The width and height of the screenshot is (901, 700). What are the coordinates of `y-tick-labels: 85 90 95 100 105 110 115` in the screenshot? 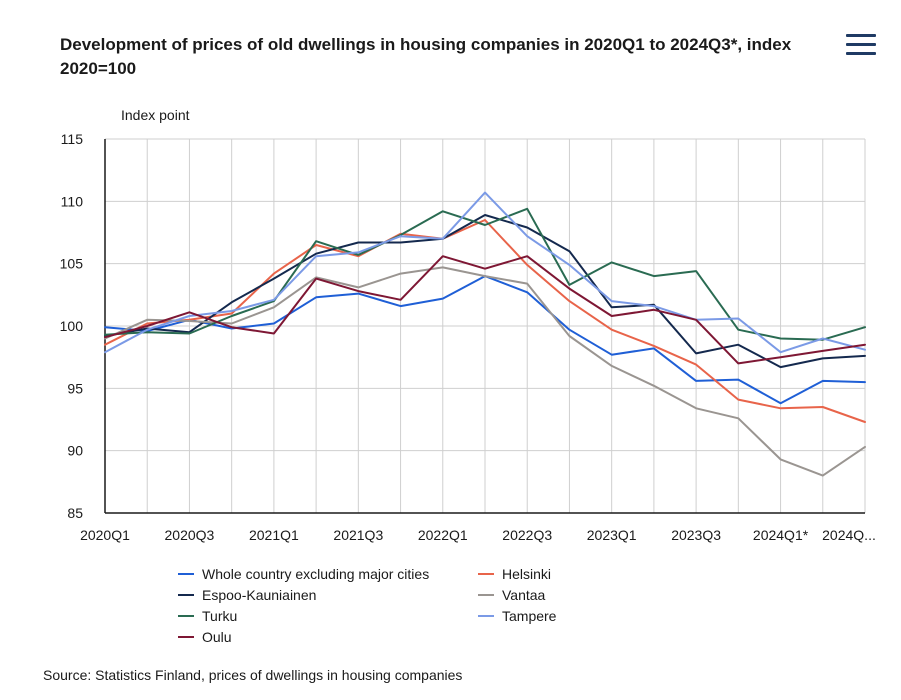 It's located at (72, 326).